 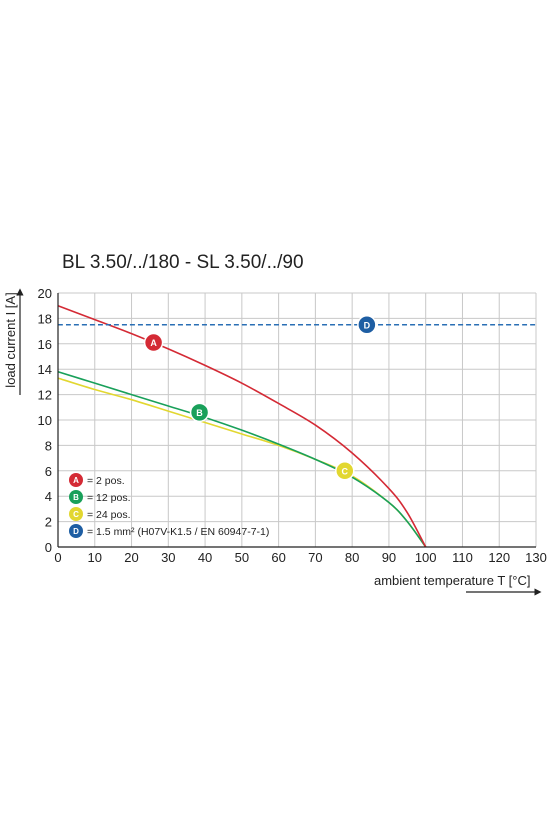 What do you see at coordinates (48, 522) in the screenshot?
I see `y-tick-label: 2` at bounding box center [48, 522].